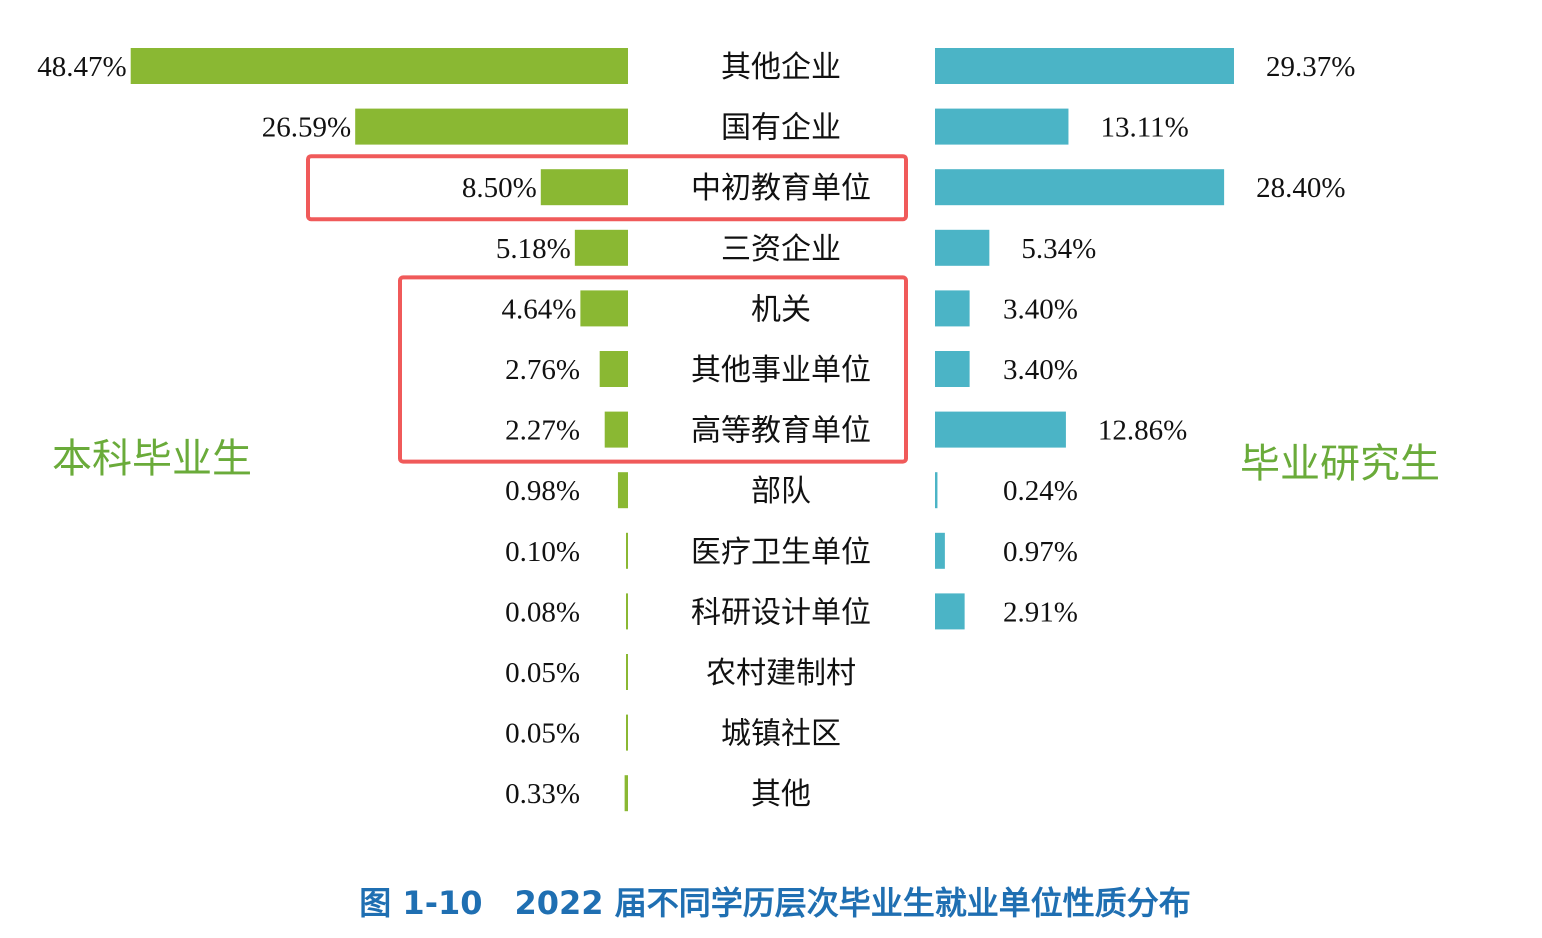 This screenshot has height=938, width=1542. Describe the element at coordinates (781, 67) in the screenshot. I see `category-label: 其他企业` at that location.